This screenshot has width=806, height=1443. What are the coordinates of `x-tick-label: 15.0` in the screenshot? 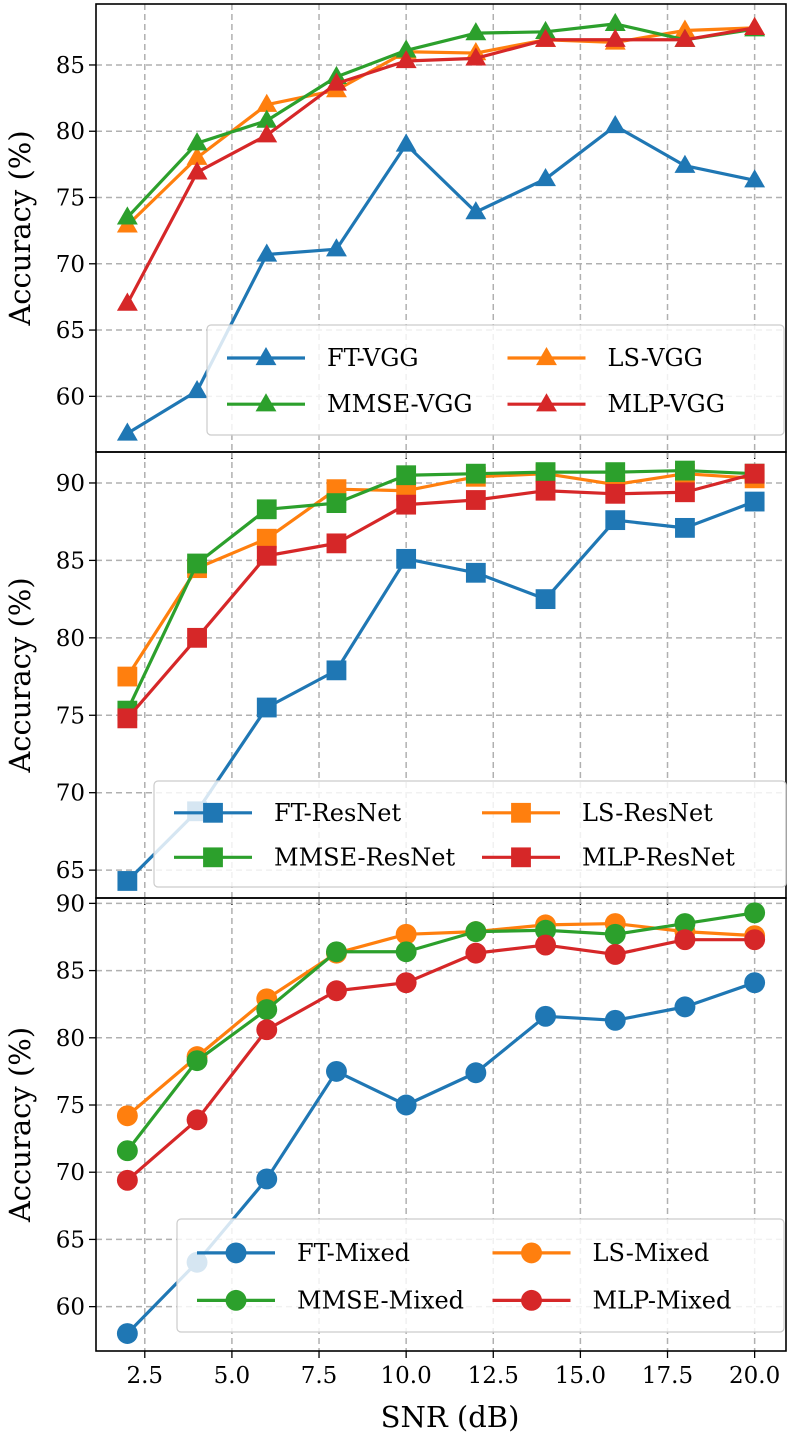 It's located at (580, 1376).